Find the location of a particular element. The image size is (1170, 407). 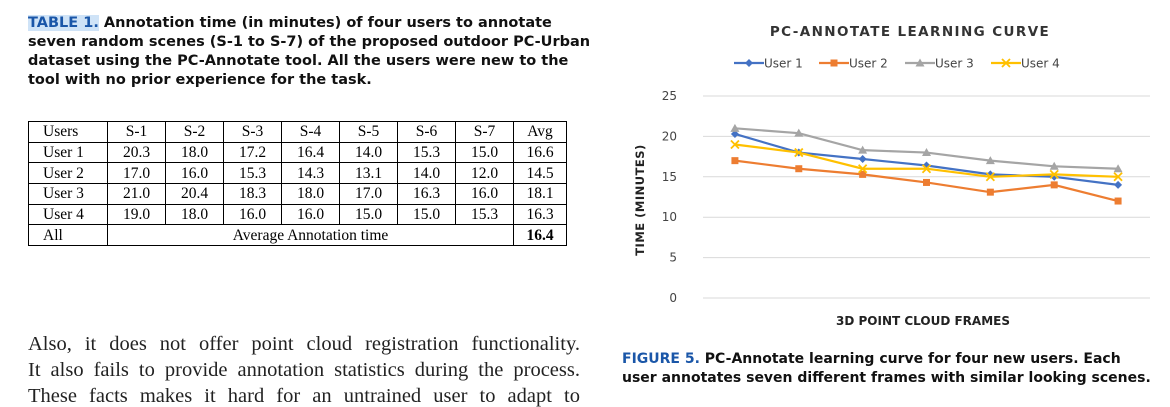

y-tick-label: 5 is located at coordinates (673, 258).